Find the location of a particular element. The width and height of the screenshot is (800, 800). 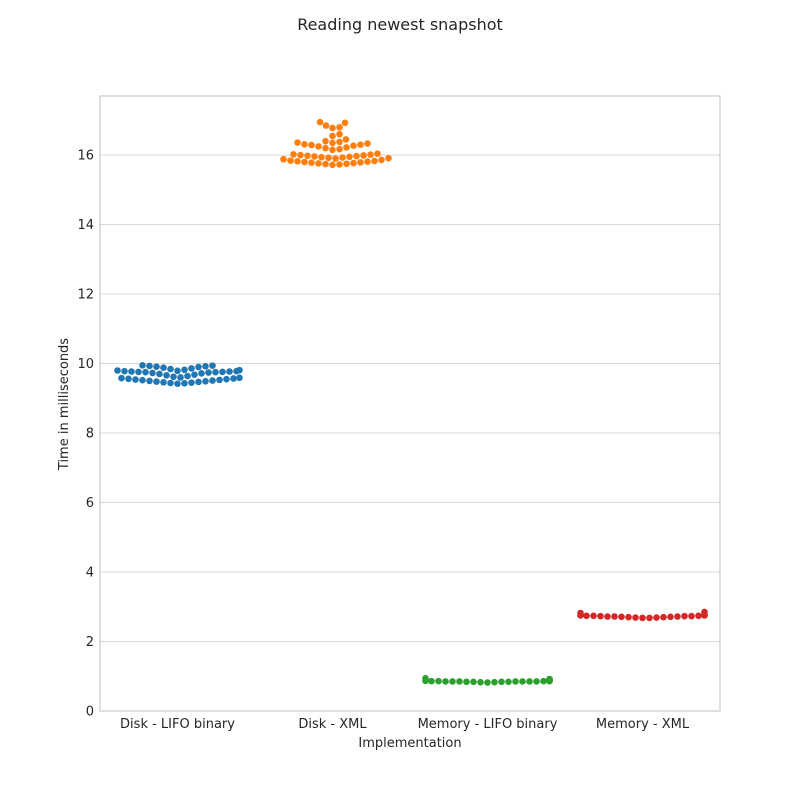

y-tick-label: 2 is located at coordinates (90, 642).